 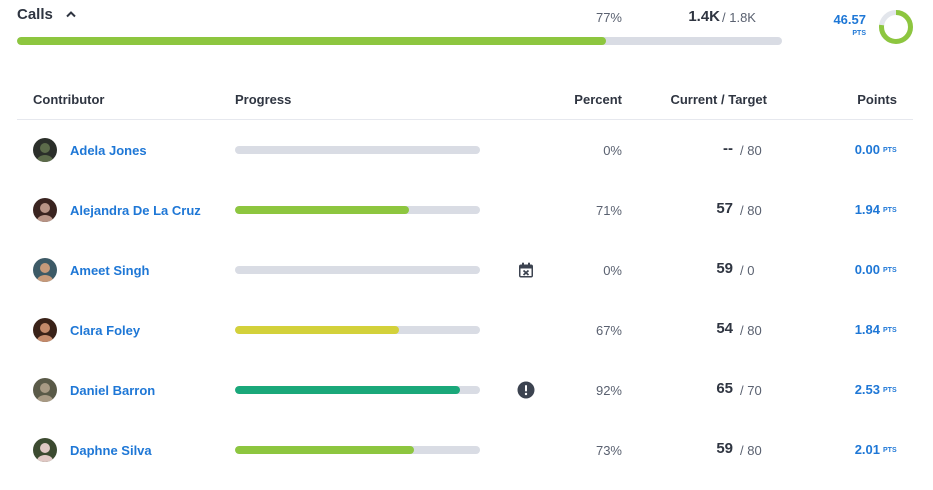 What do you see at coordinates (859, 33) in the screenshot?
I see `goal-points-unit: PTS` at bounding box center [859, 33].